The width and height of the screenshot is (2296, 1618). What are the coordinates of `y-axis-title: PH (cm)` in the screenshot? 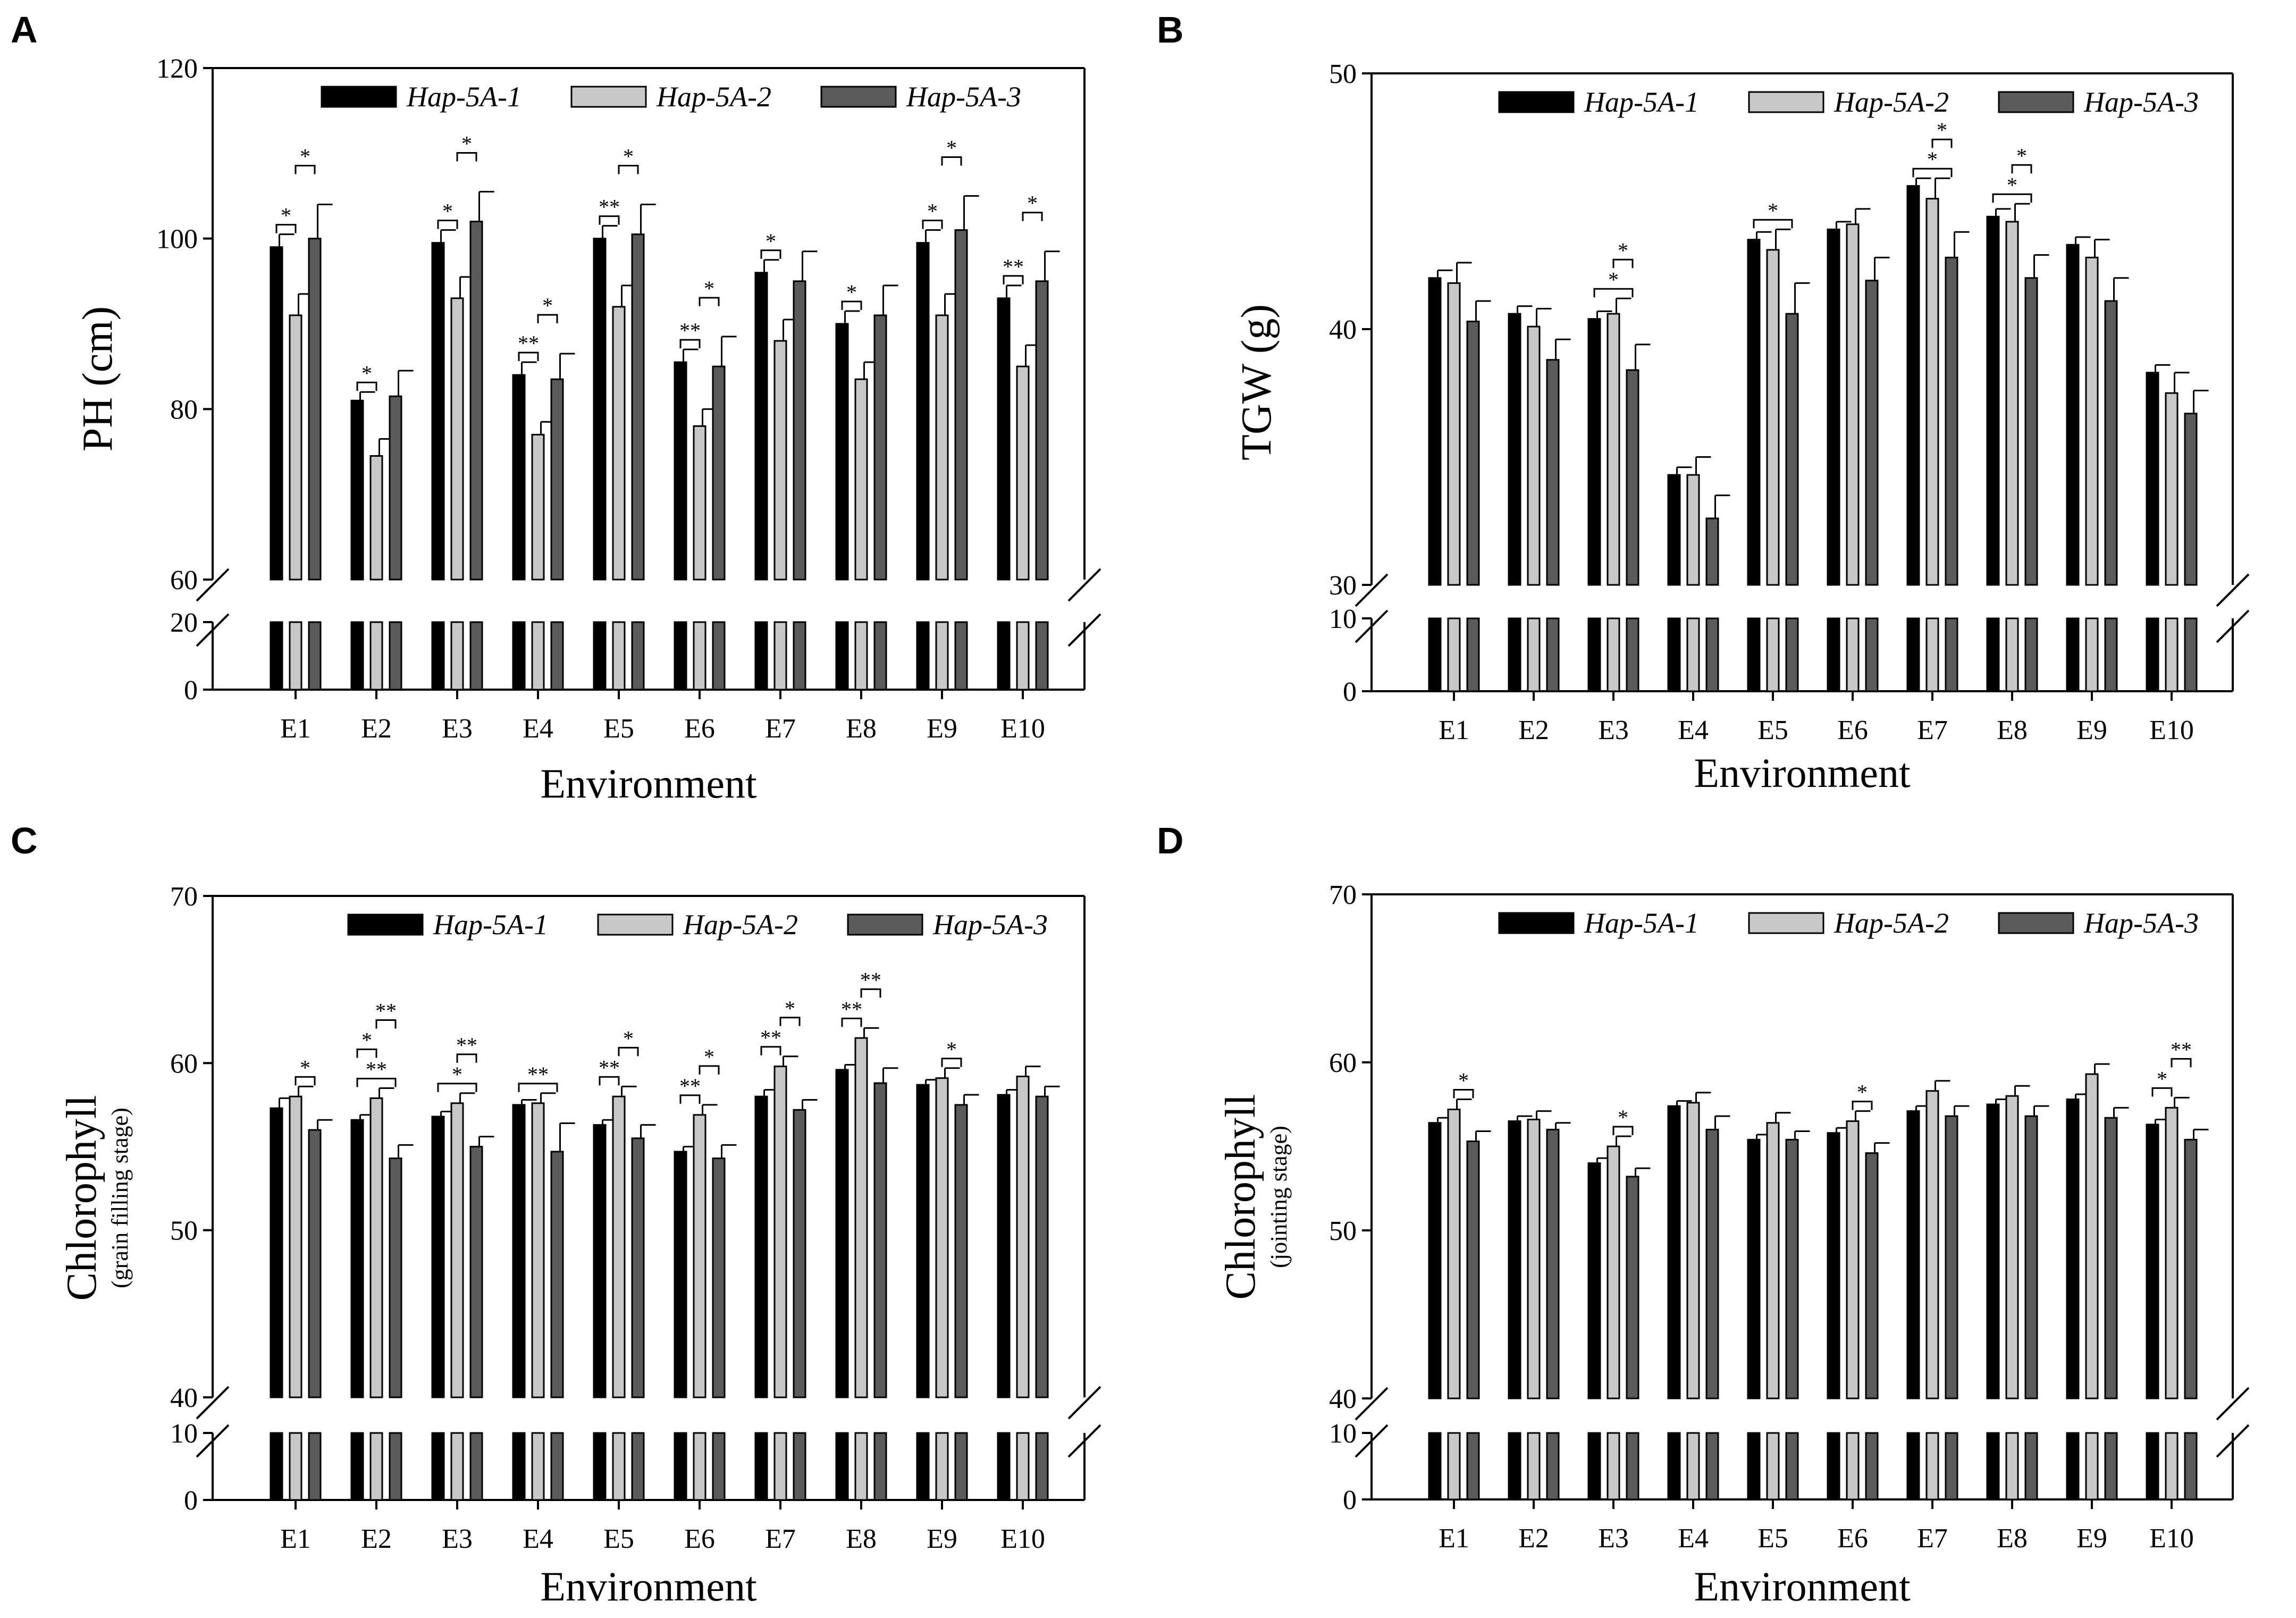 It's located at (97, 378).